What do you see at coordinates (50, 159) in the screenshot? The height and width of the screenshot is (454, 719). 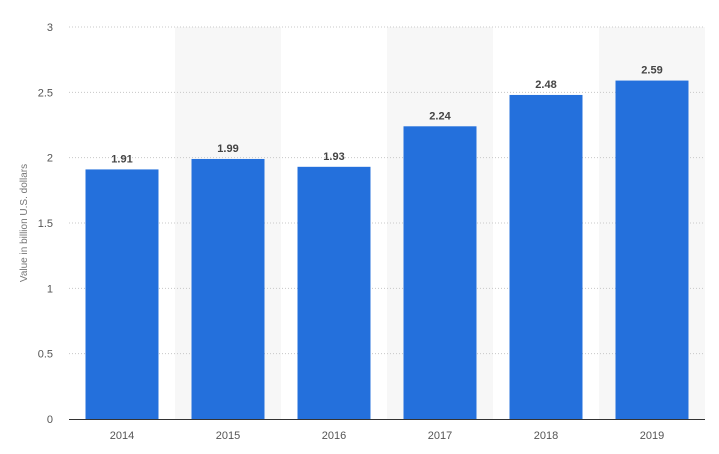 I see `y-tick-label: 2` at bounding box center [50, 159].